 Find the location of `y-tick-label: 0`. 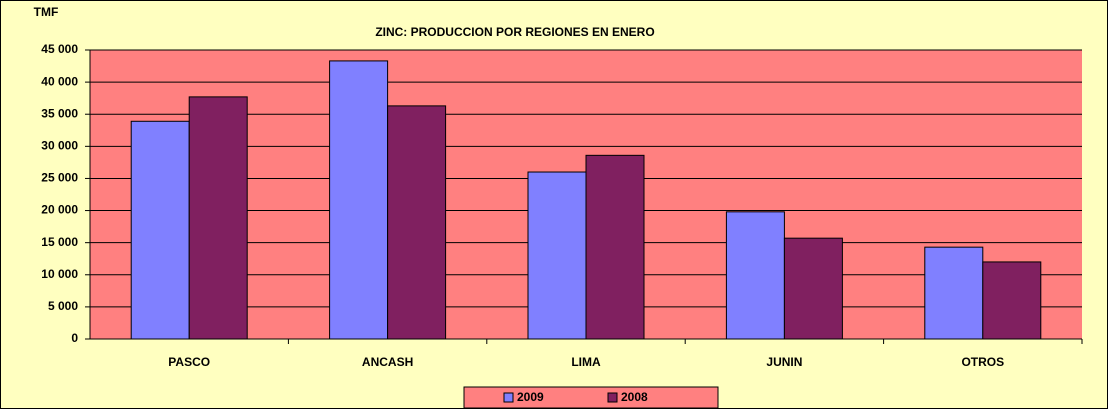

y-tick-label: 0 is located at coordinates (74, 338).